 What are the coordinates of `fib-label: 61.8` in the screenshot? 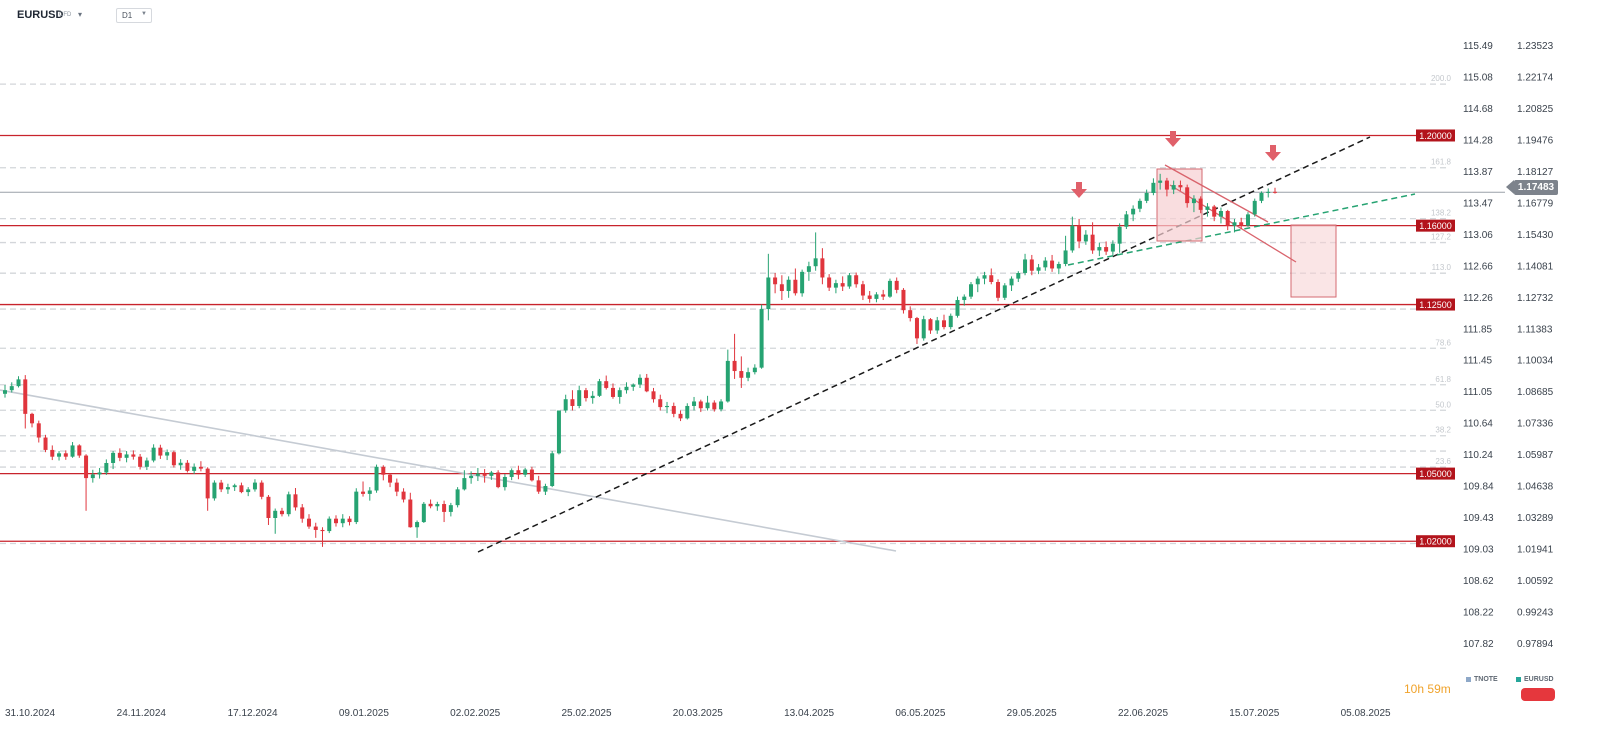 It's located at (1443, 379).